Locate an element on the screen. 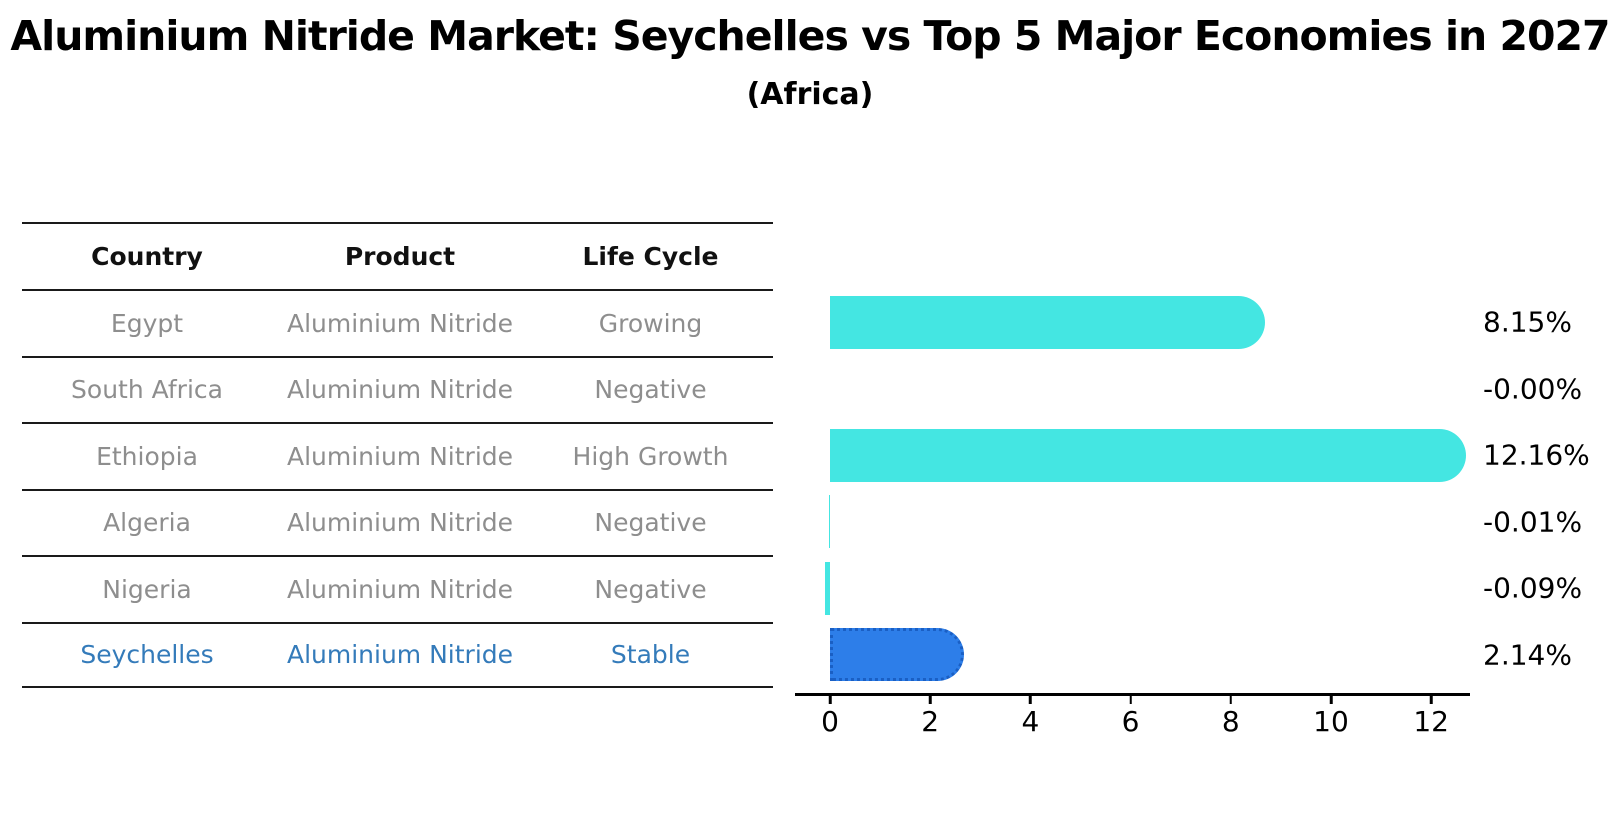 This screenshot has height=823, width=1620. x-axis-tick-label: 0 is located at coordinates (830, 721).